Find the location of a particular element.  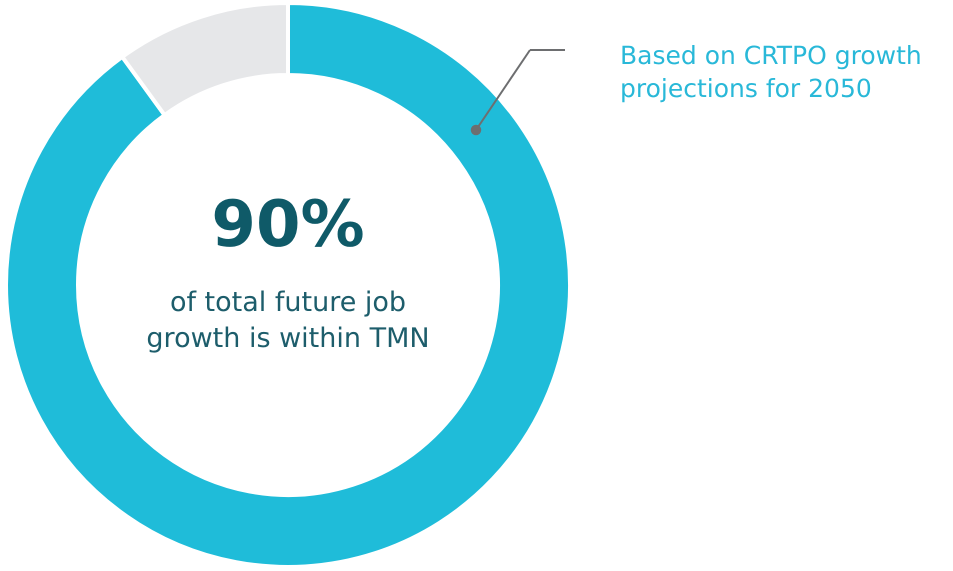

data-label: 90% is located at coordinates (288, 225).